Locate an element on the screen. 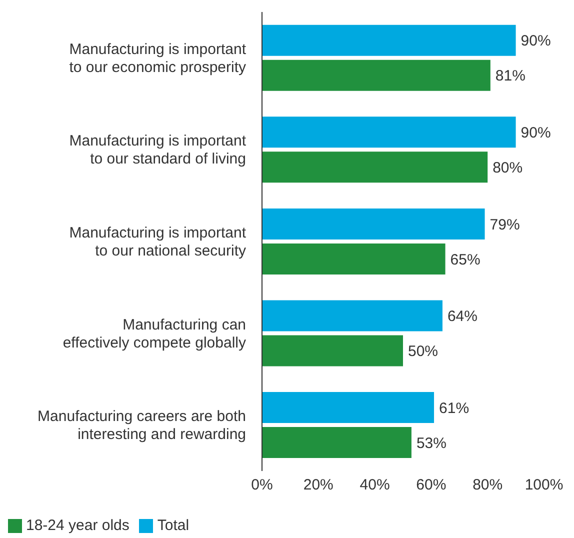 This screenshot has width=574, height=538. data-label: 50% is located at coordinates (423, 351).